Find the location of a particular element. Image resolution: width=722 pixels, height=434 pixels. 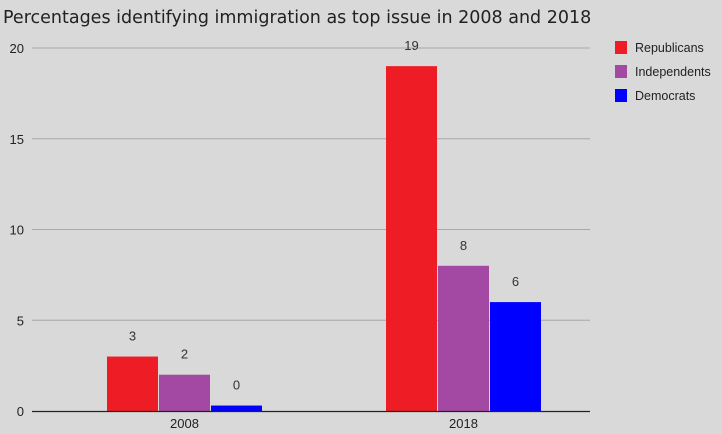

y-tick-label: 10 is located at coordinates (17, 230).